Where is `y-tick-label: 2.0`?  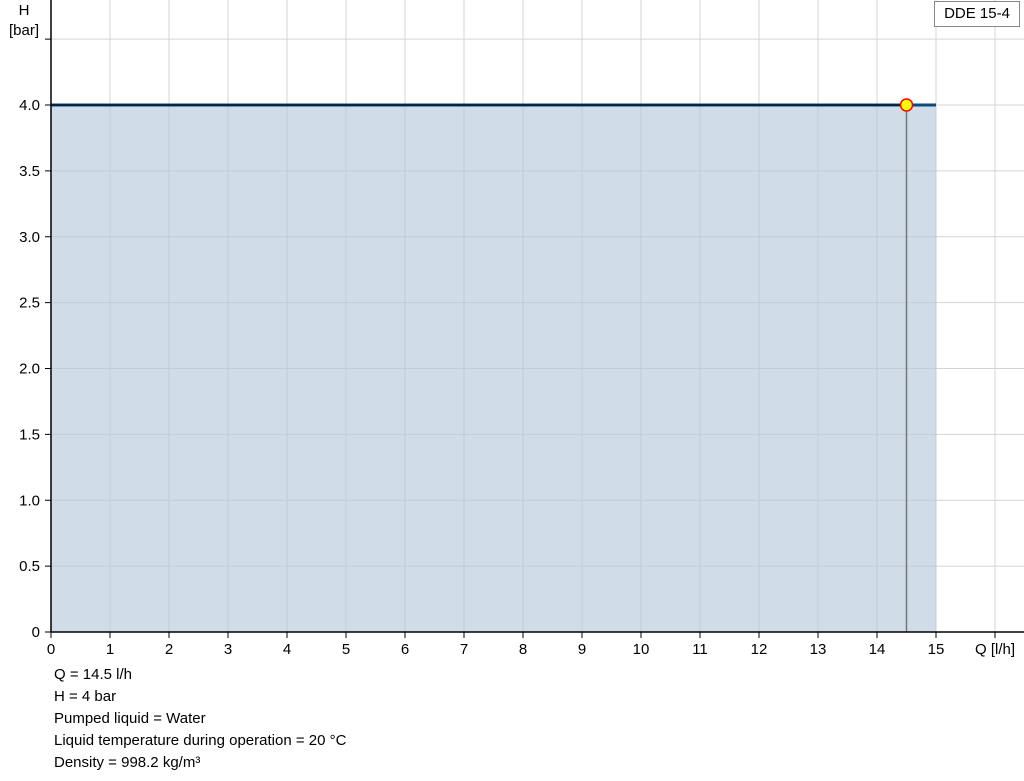 y-tick-label: 2.0 is located at coordinates (29, 369).